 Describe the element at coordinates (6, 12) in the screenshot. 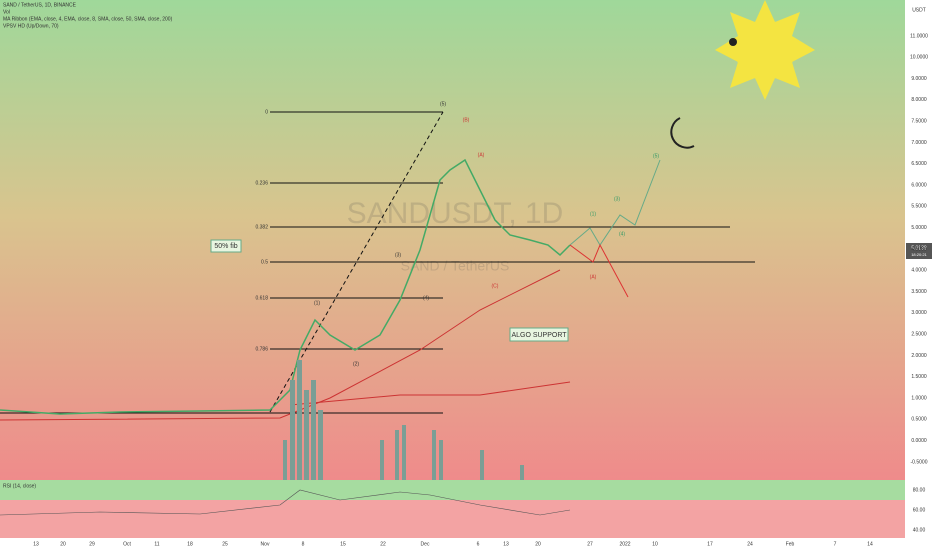

I see `indicator: Vol` at that location.